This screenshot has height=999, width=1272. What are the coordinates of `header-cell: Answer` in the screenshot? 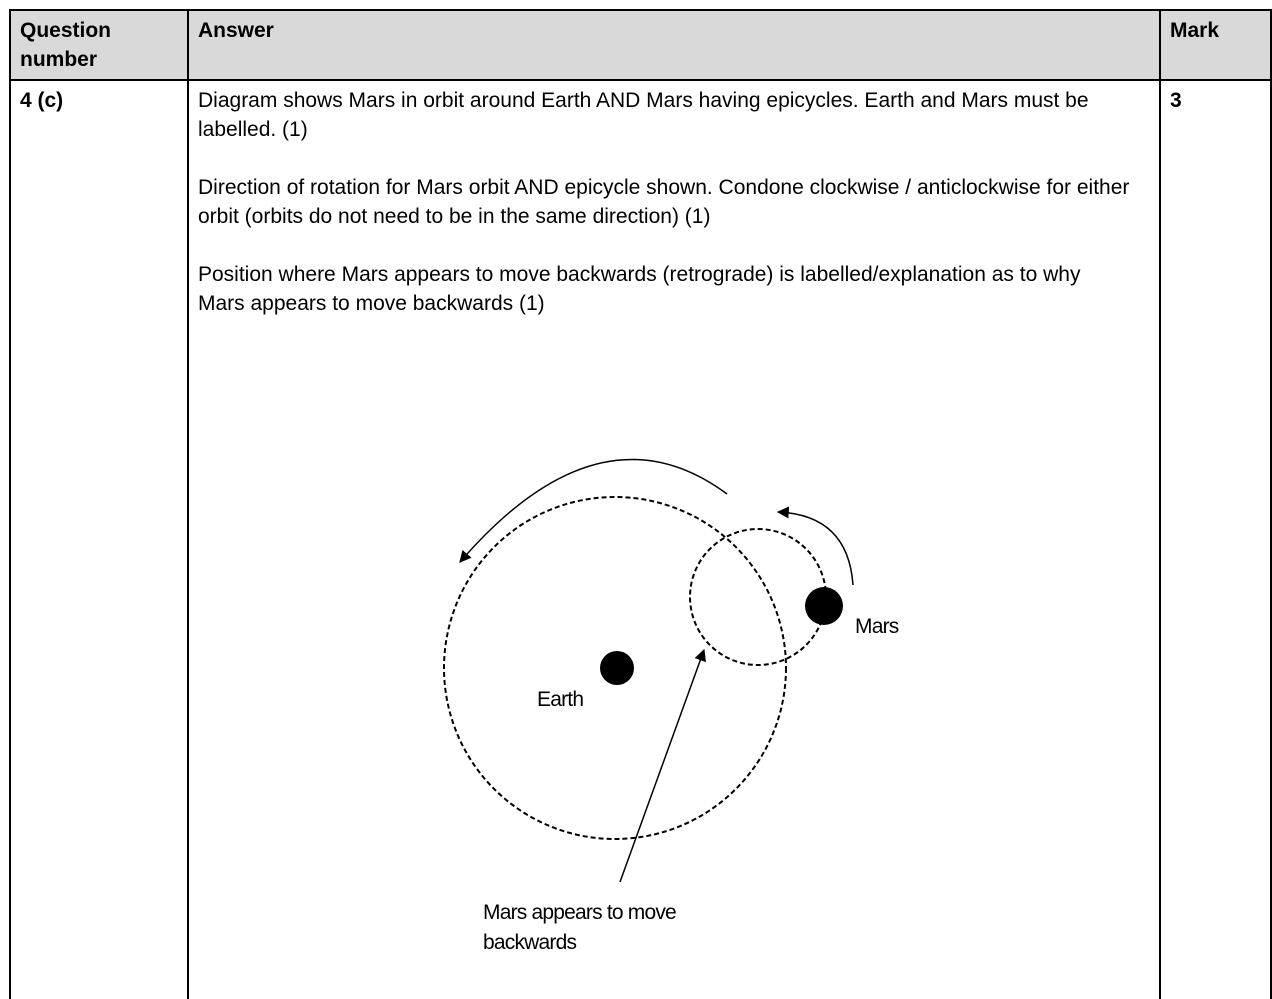 It's located at (674, 45).